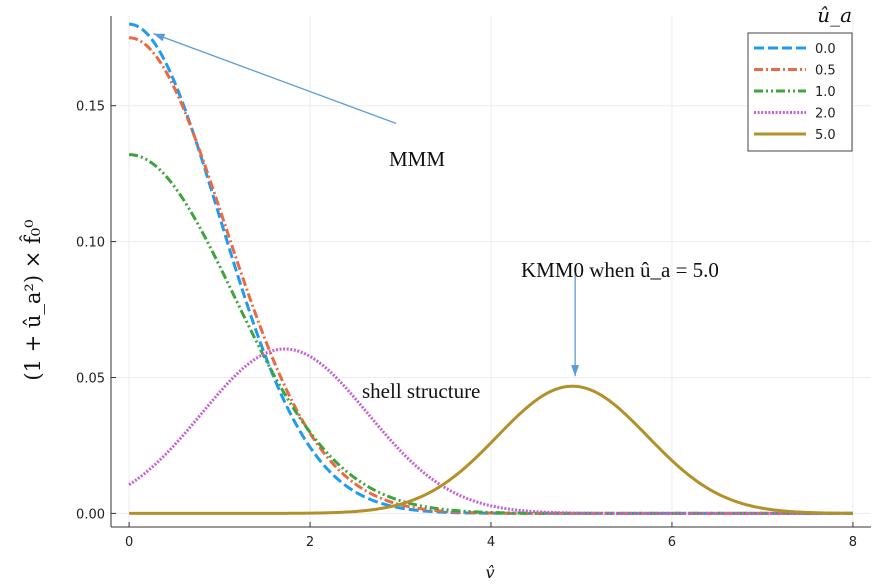 Image resolution: width=872 pixels, height=586 pixels. What do you see at coordinates (90, 379) in the screenshot?
I see `y-tick-label: 0.05` at bounding box center [90, 379].